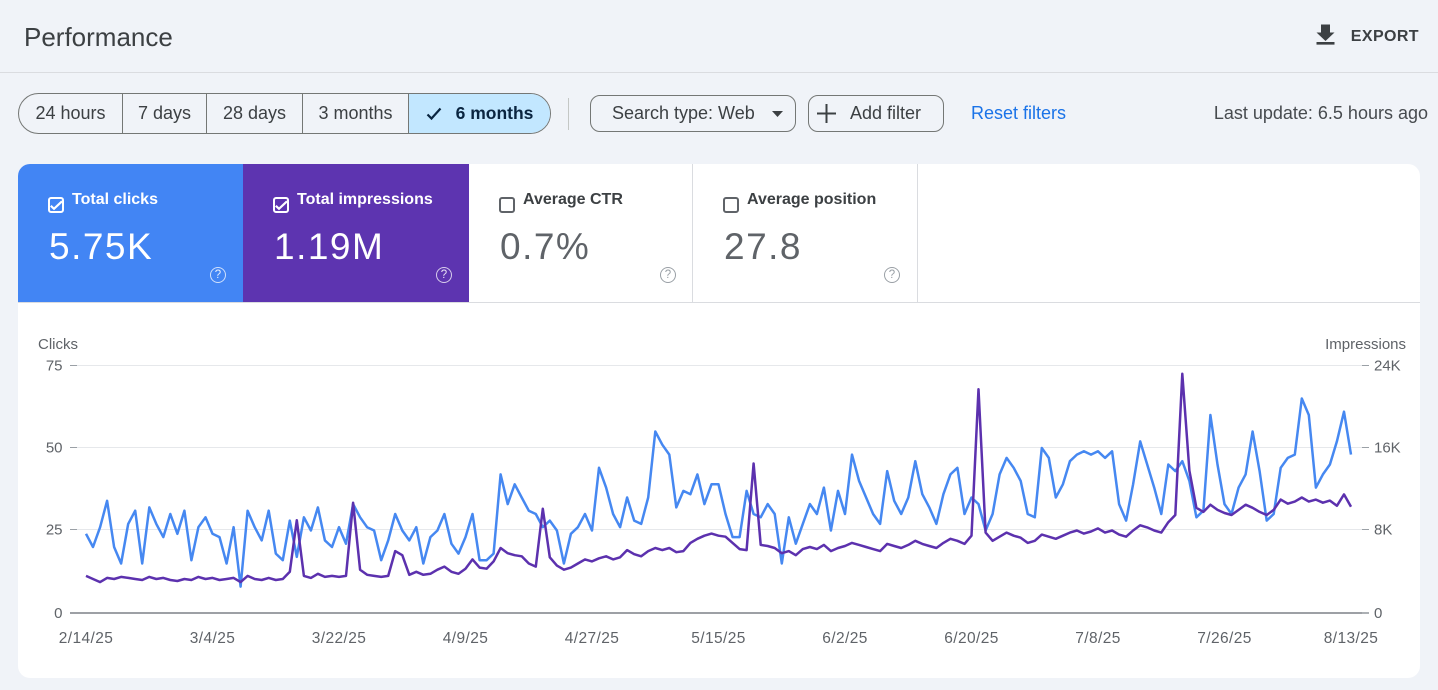 The height and width of the screenshot is (690, 1438). Describe the element at coordinates (1351, 638) in the screenshot. I see `svg-text: 8/13/25` at that location.